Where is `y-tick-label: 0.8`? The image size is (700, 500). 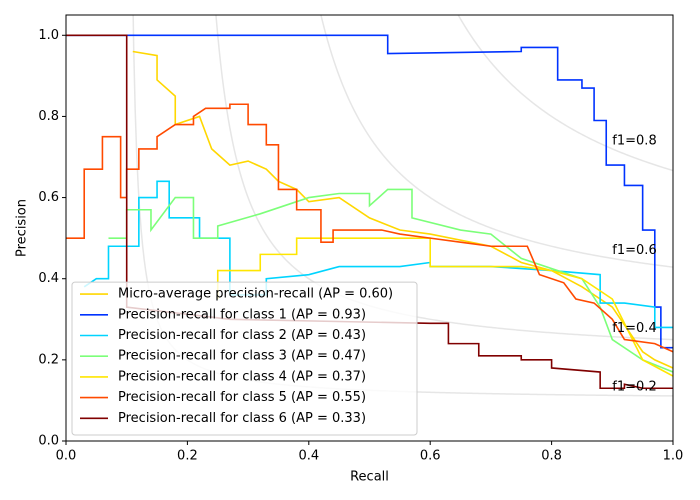 y-tick-label: 0.8 is located at coordinates (48, 116).